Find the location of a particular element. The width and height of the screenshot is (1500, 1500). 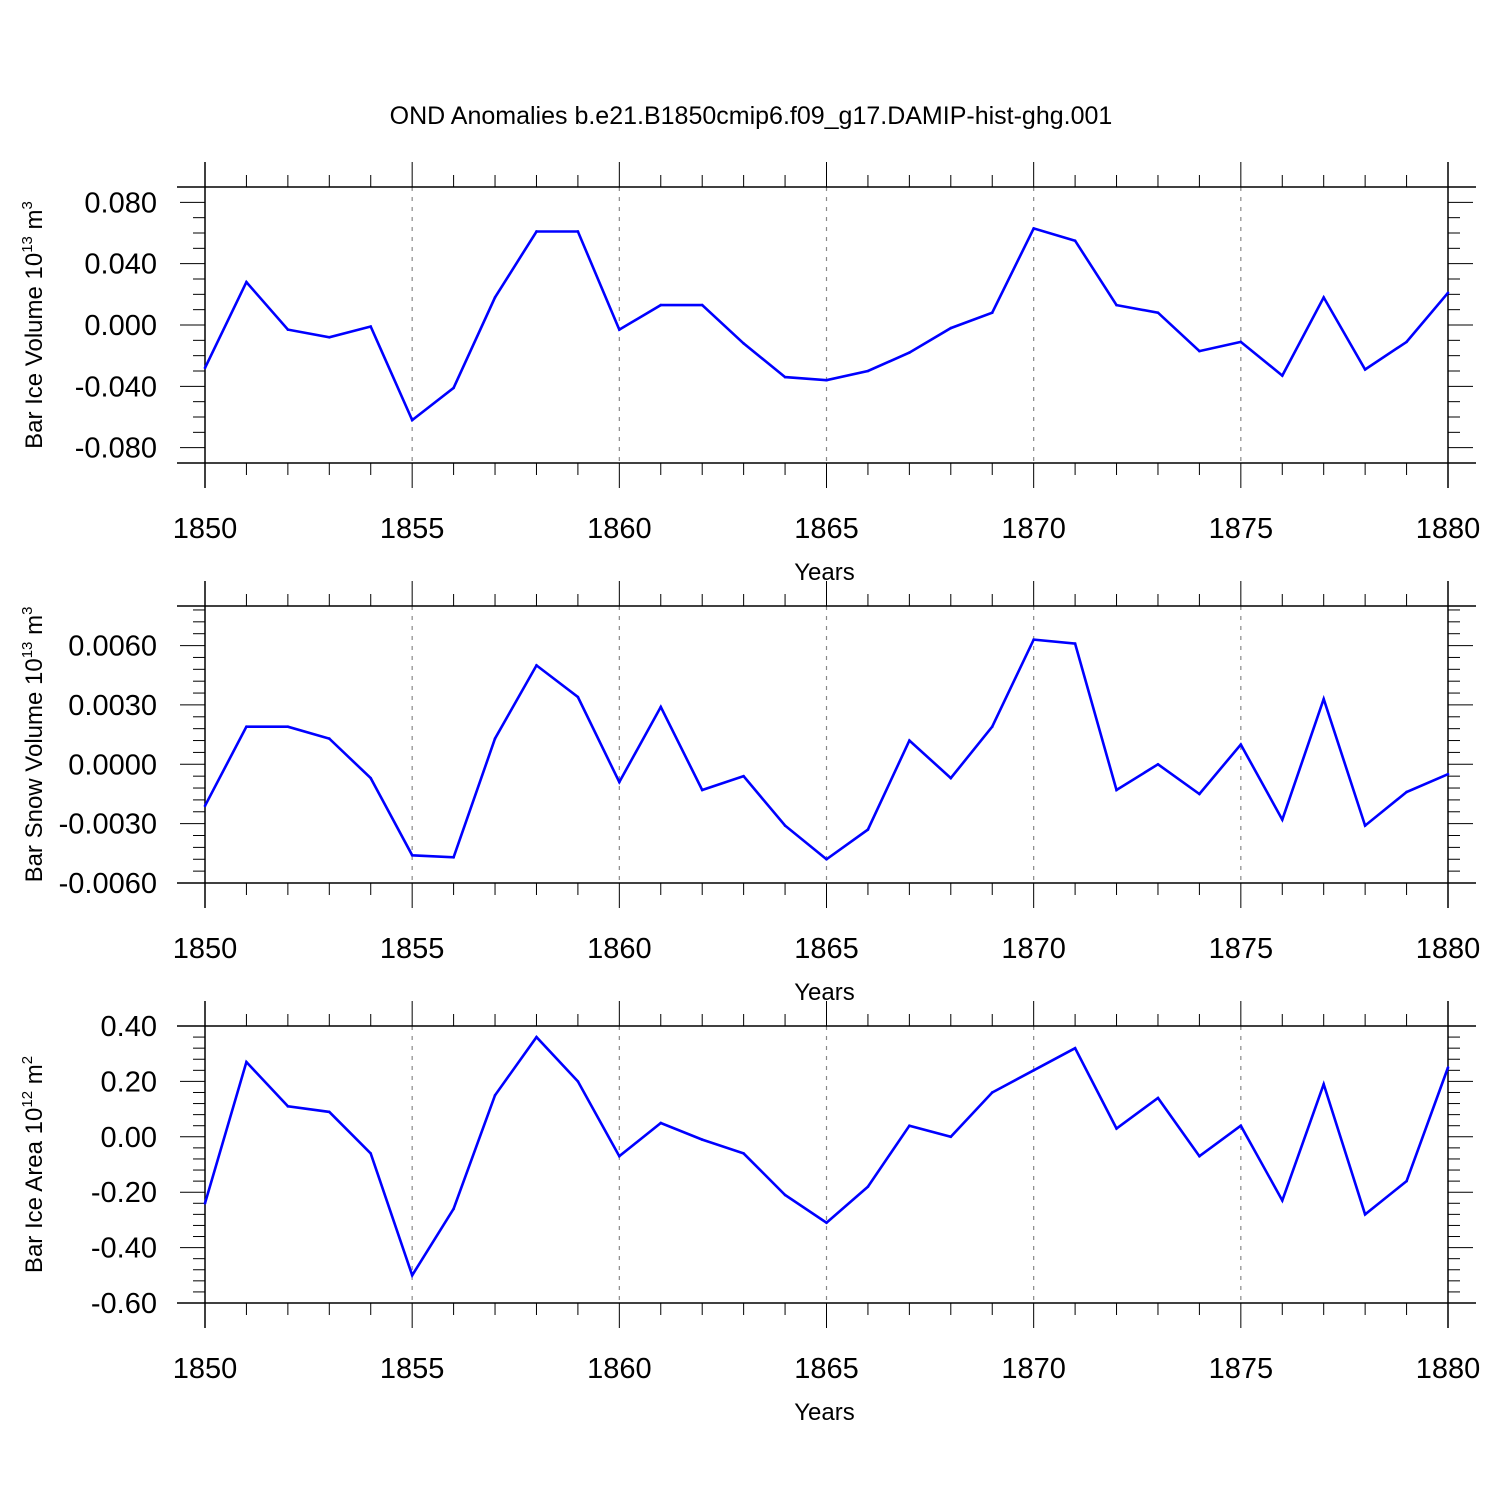

x-tick-label: 1860 is located at coordinates (619, 949).